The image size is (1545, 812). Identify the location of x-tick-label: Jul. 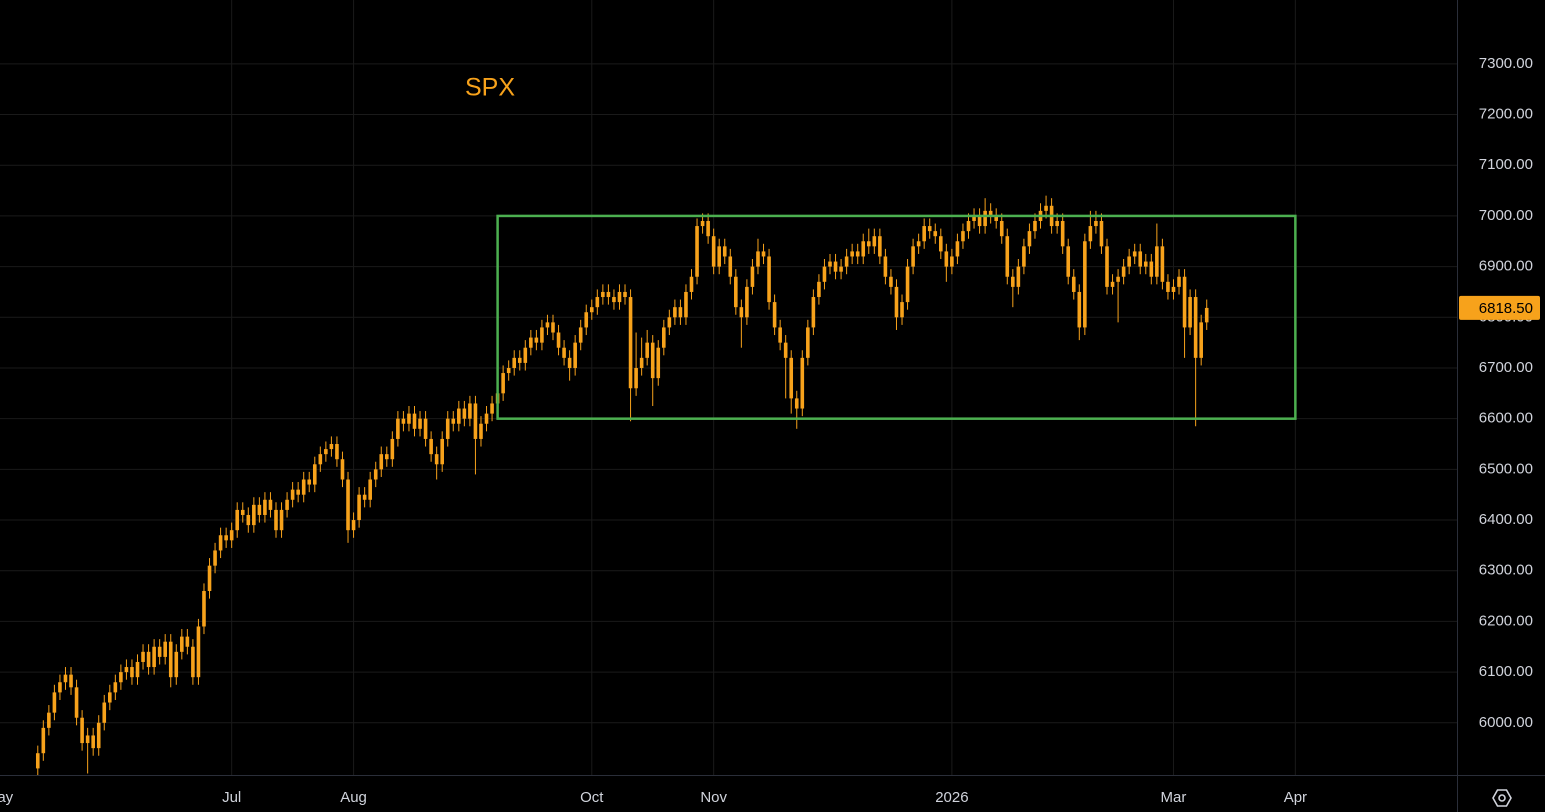
(231, 797).